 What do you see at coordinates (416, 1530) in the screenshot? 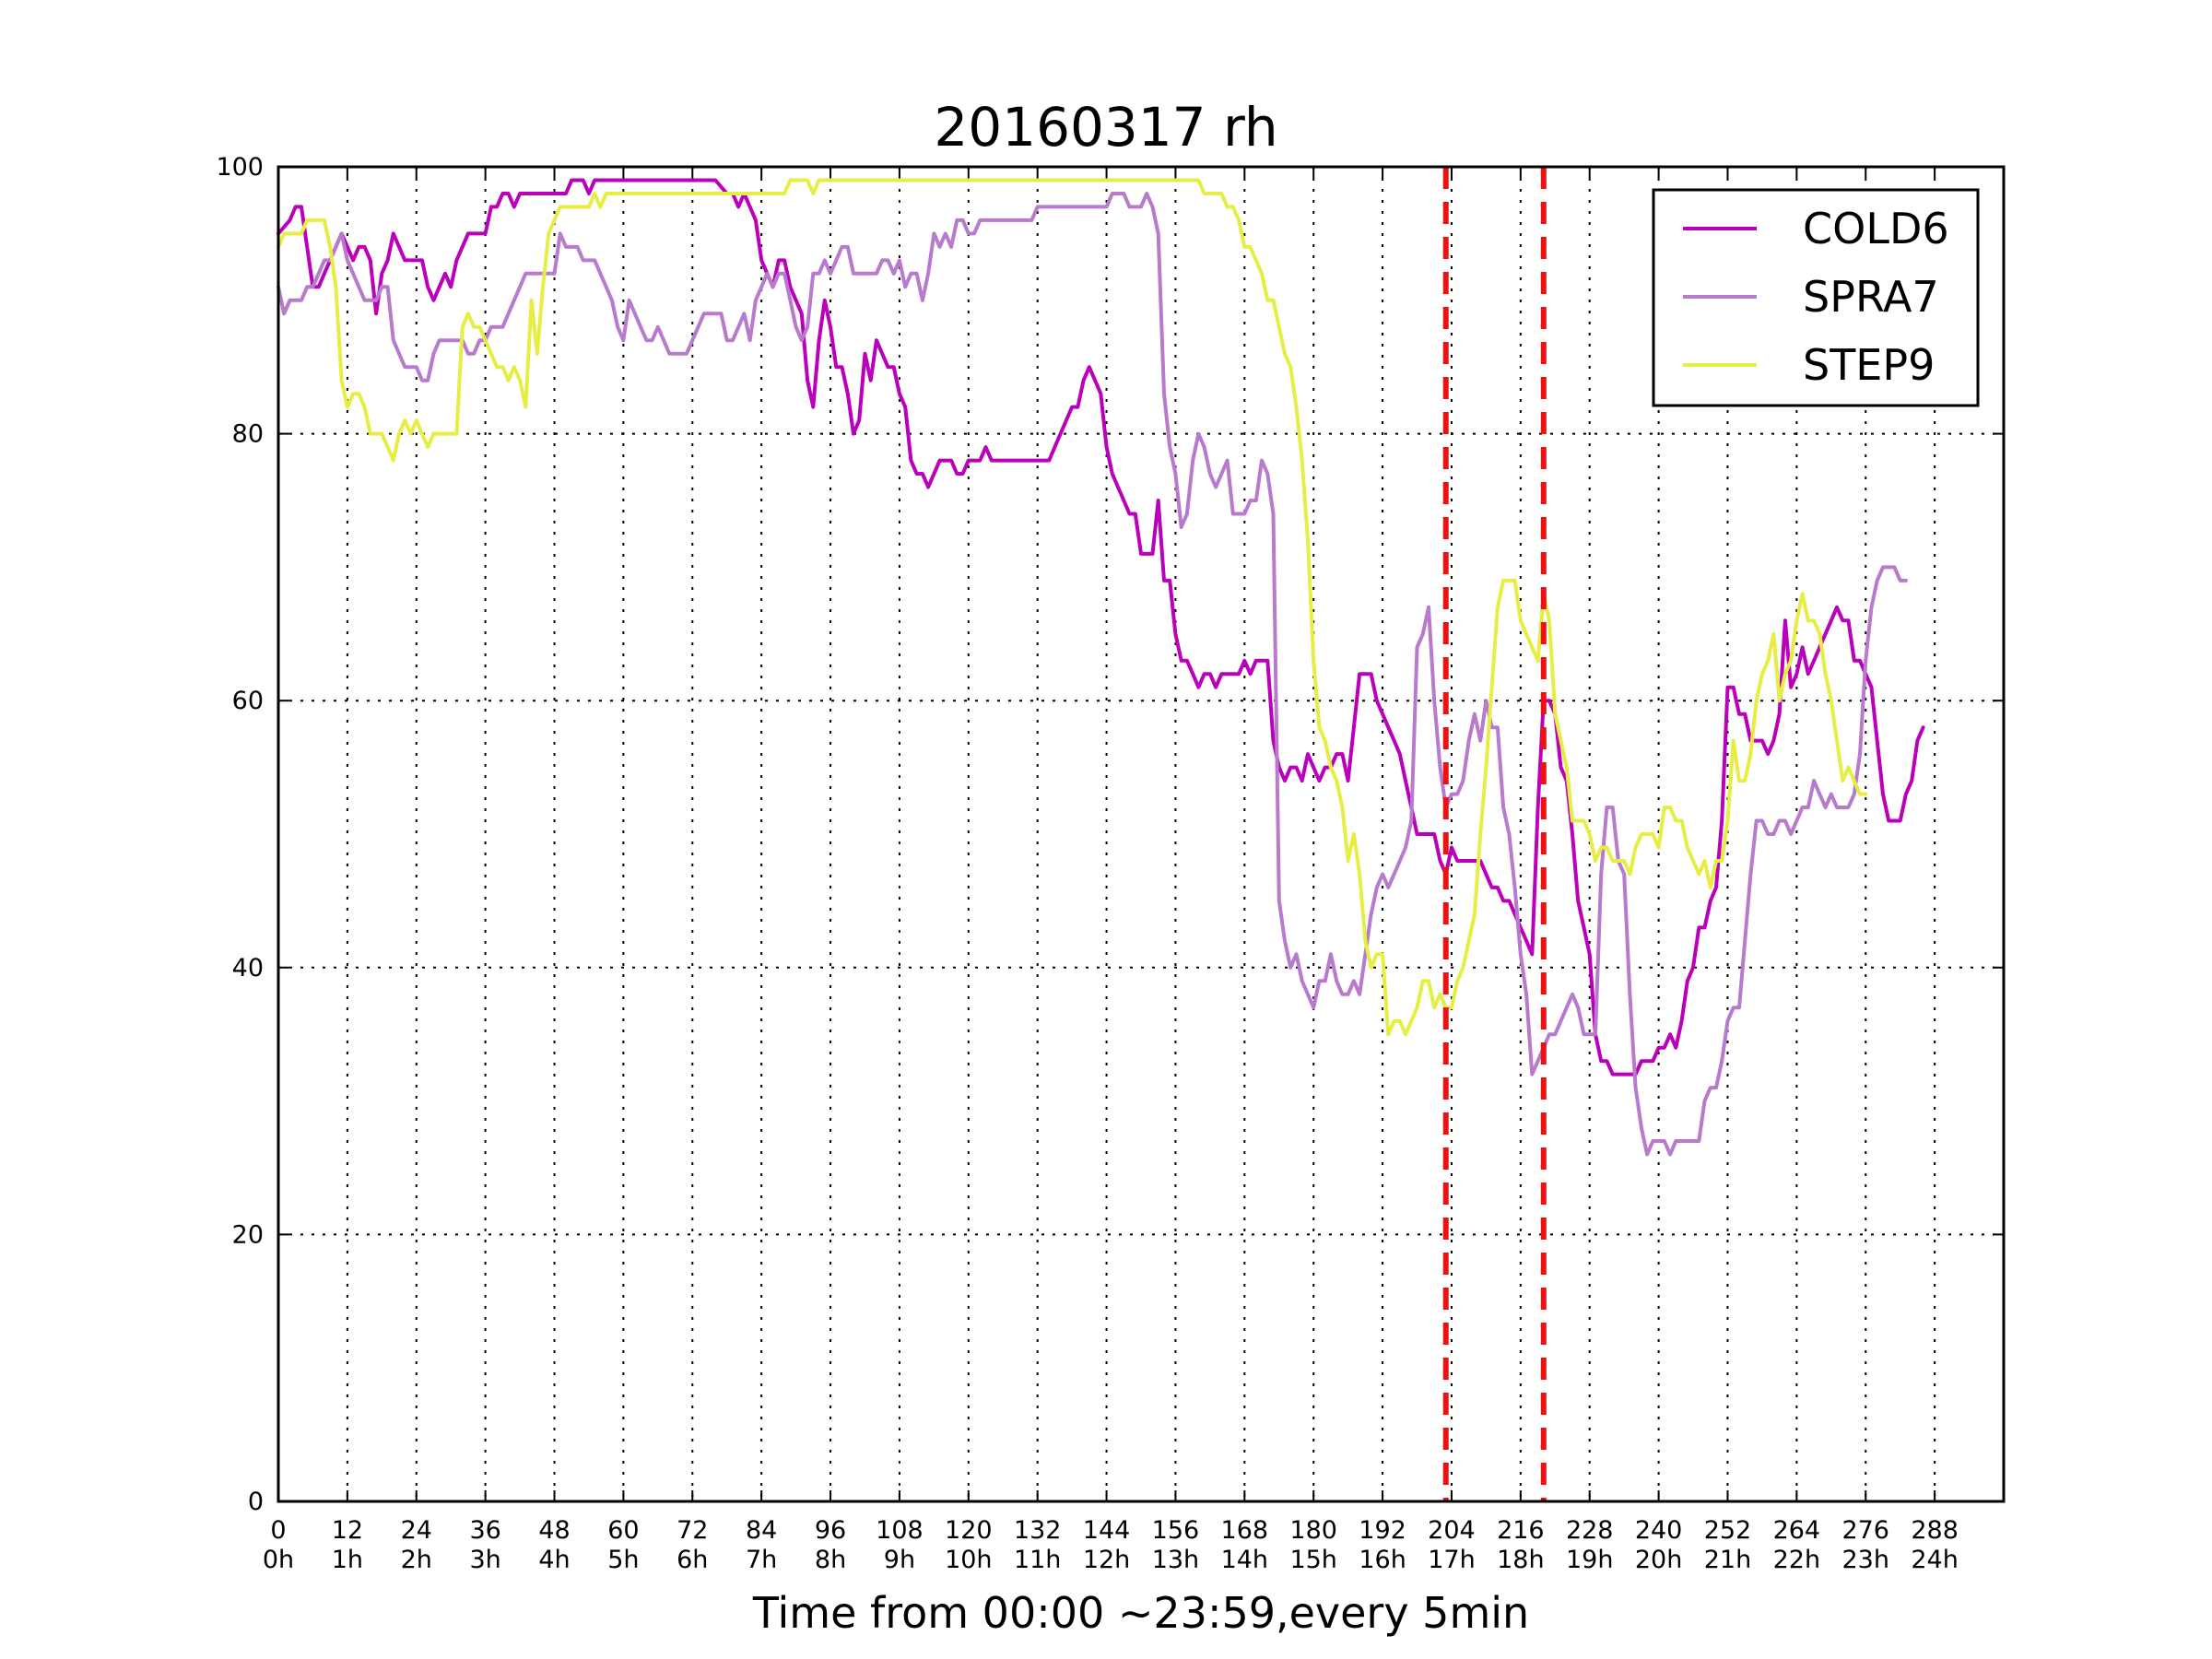
I see `x-tick-label: 24` at bounding box center [416, 1530].